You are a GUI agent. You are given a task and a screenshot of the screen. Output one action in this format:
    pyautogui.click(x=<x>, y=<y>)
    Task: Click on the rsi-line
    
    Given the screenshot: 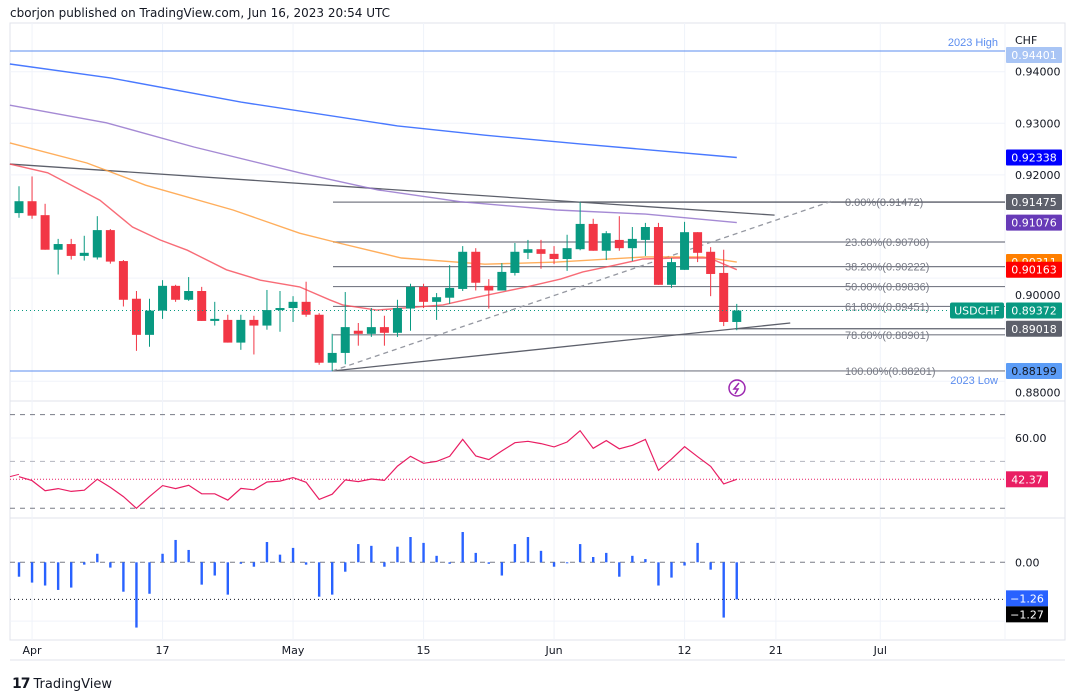 What is the action you would take?
    pyautogui.click(x=377, y=469)
    